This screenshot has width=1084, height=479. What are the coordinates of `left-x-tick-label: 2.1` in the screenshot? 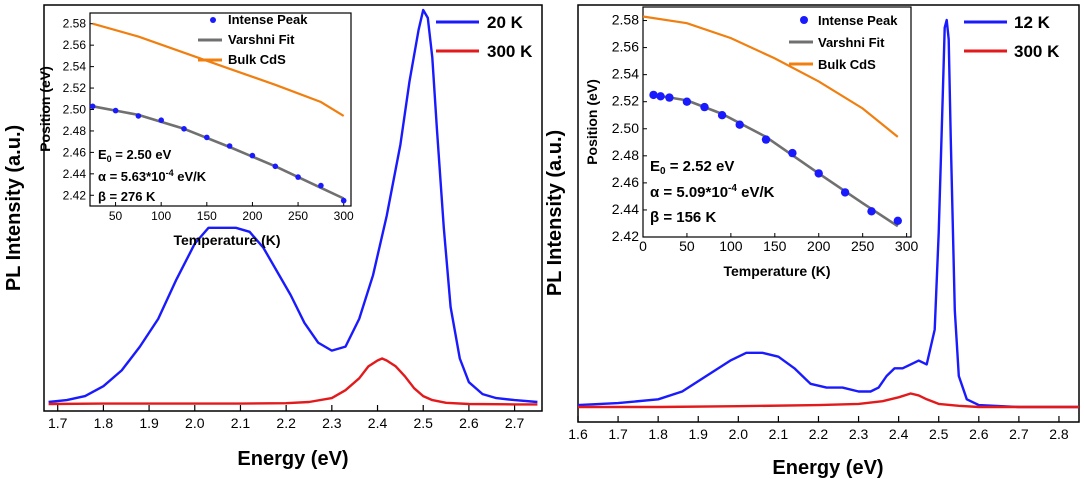 It's located at (241, 423).